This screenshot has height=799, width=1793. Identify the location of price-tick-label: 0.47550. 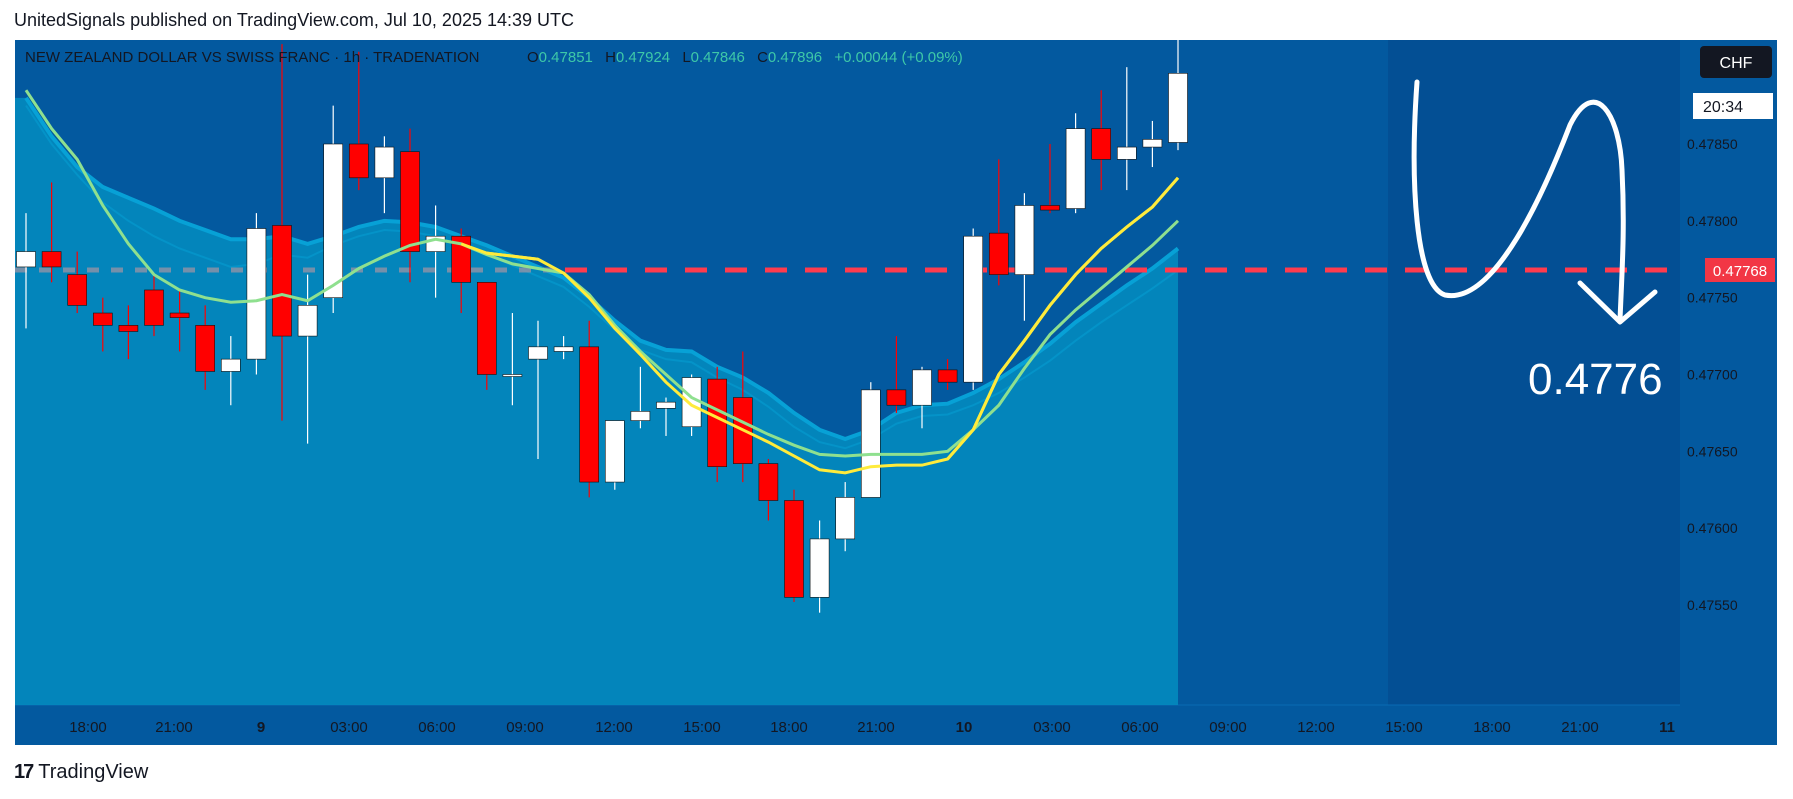
(1712, 605).